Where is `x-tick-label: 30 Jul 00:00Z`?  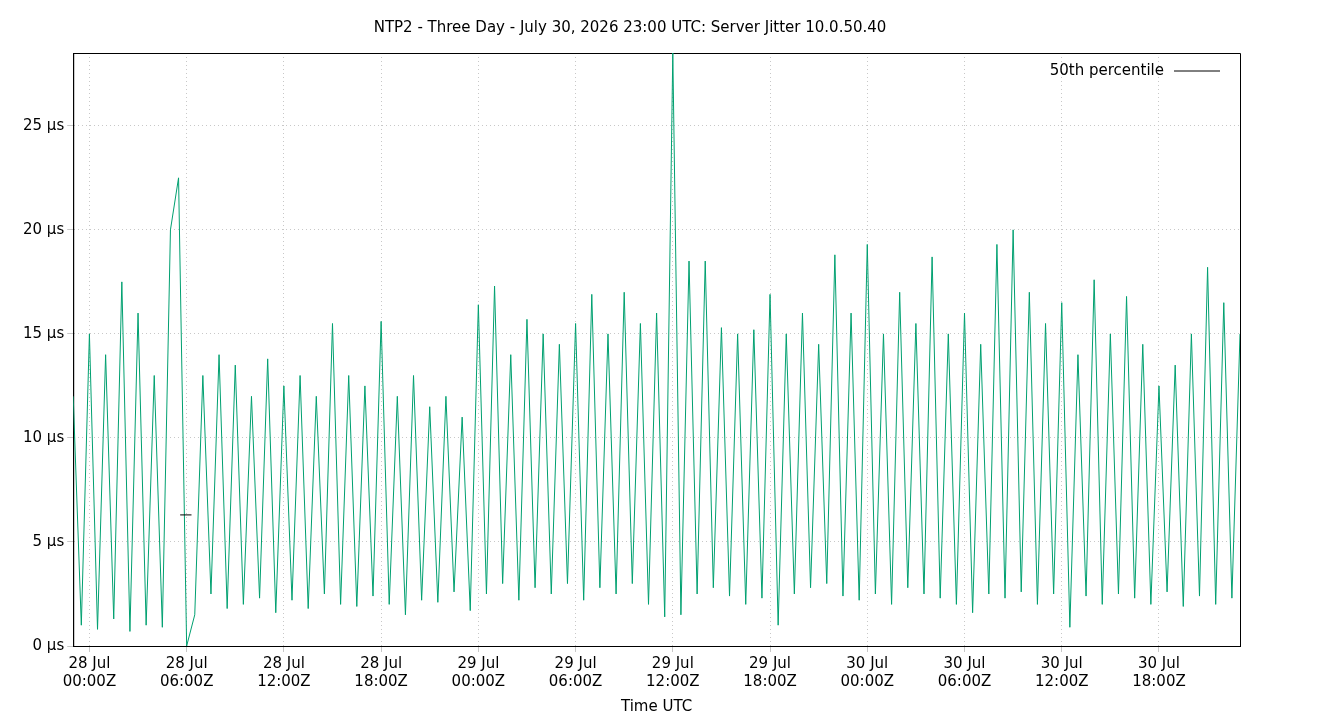
x-tick-label: 30 Jul 00:00Z is located at coordinates (867, 671).